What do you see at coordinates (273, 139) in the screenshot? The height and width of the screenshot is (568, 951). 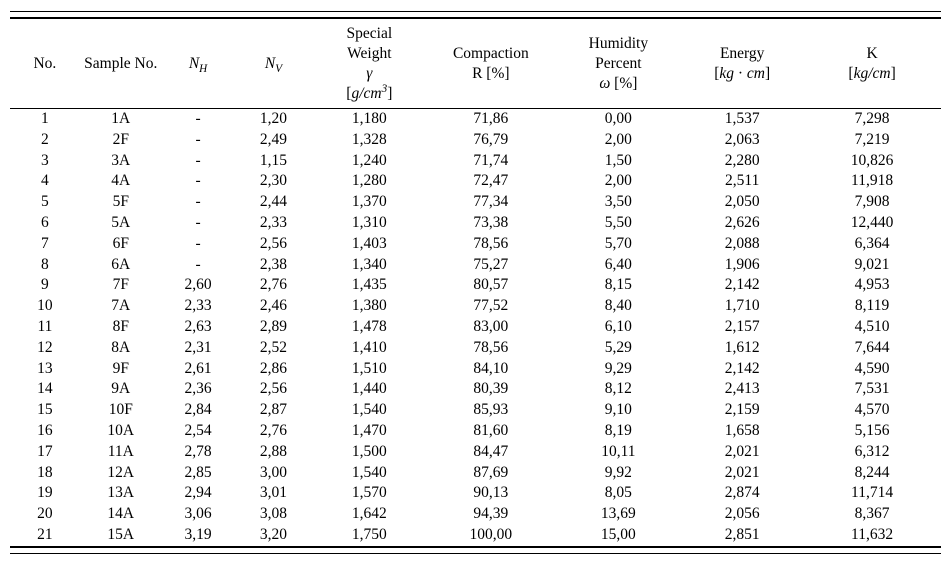 I see `cell-n-v: 2,49` at bounding box center [273, 139].